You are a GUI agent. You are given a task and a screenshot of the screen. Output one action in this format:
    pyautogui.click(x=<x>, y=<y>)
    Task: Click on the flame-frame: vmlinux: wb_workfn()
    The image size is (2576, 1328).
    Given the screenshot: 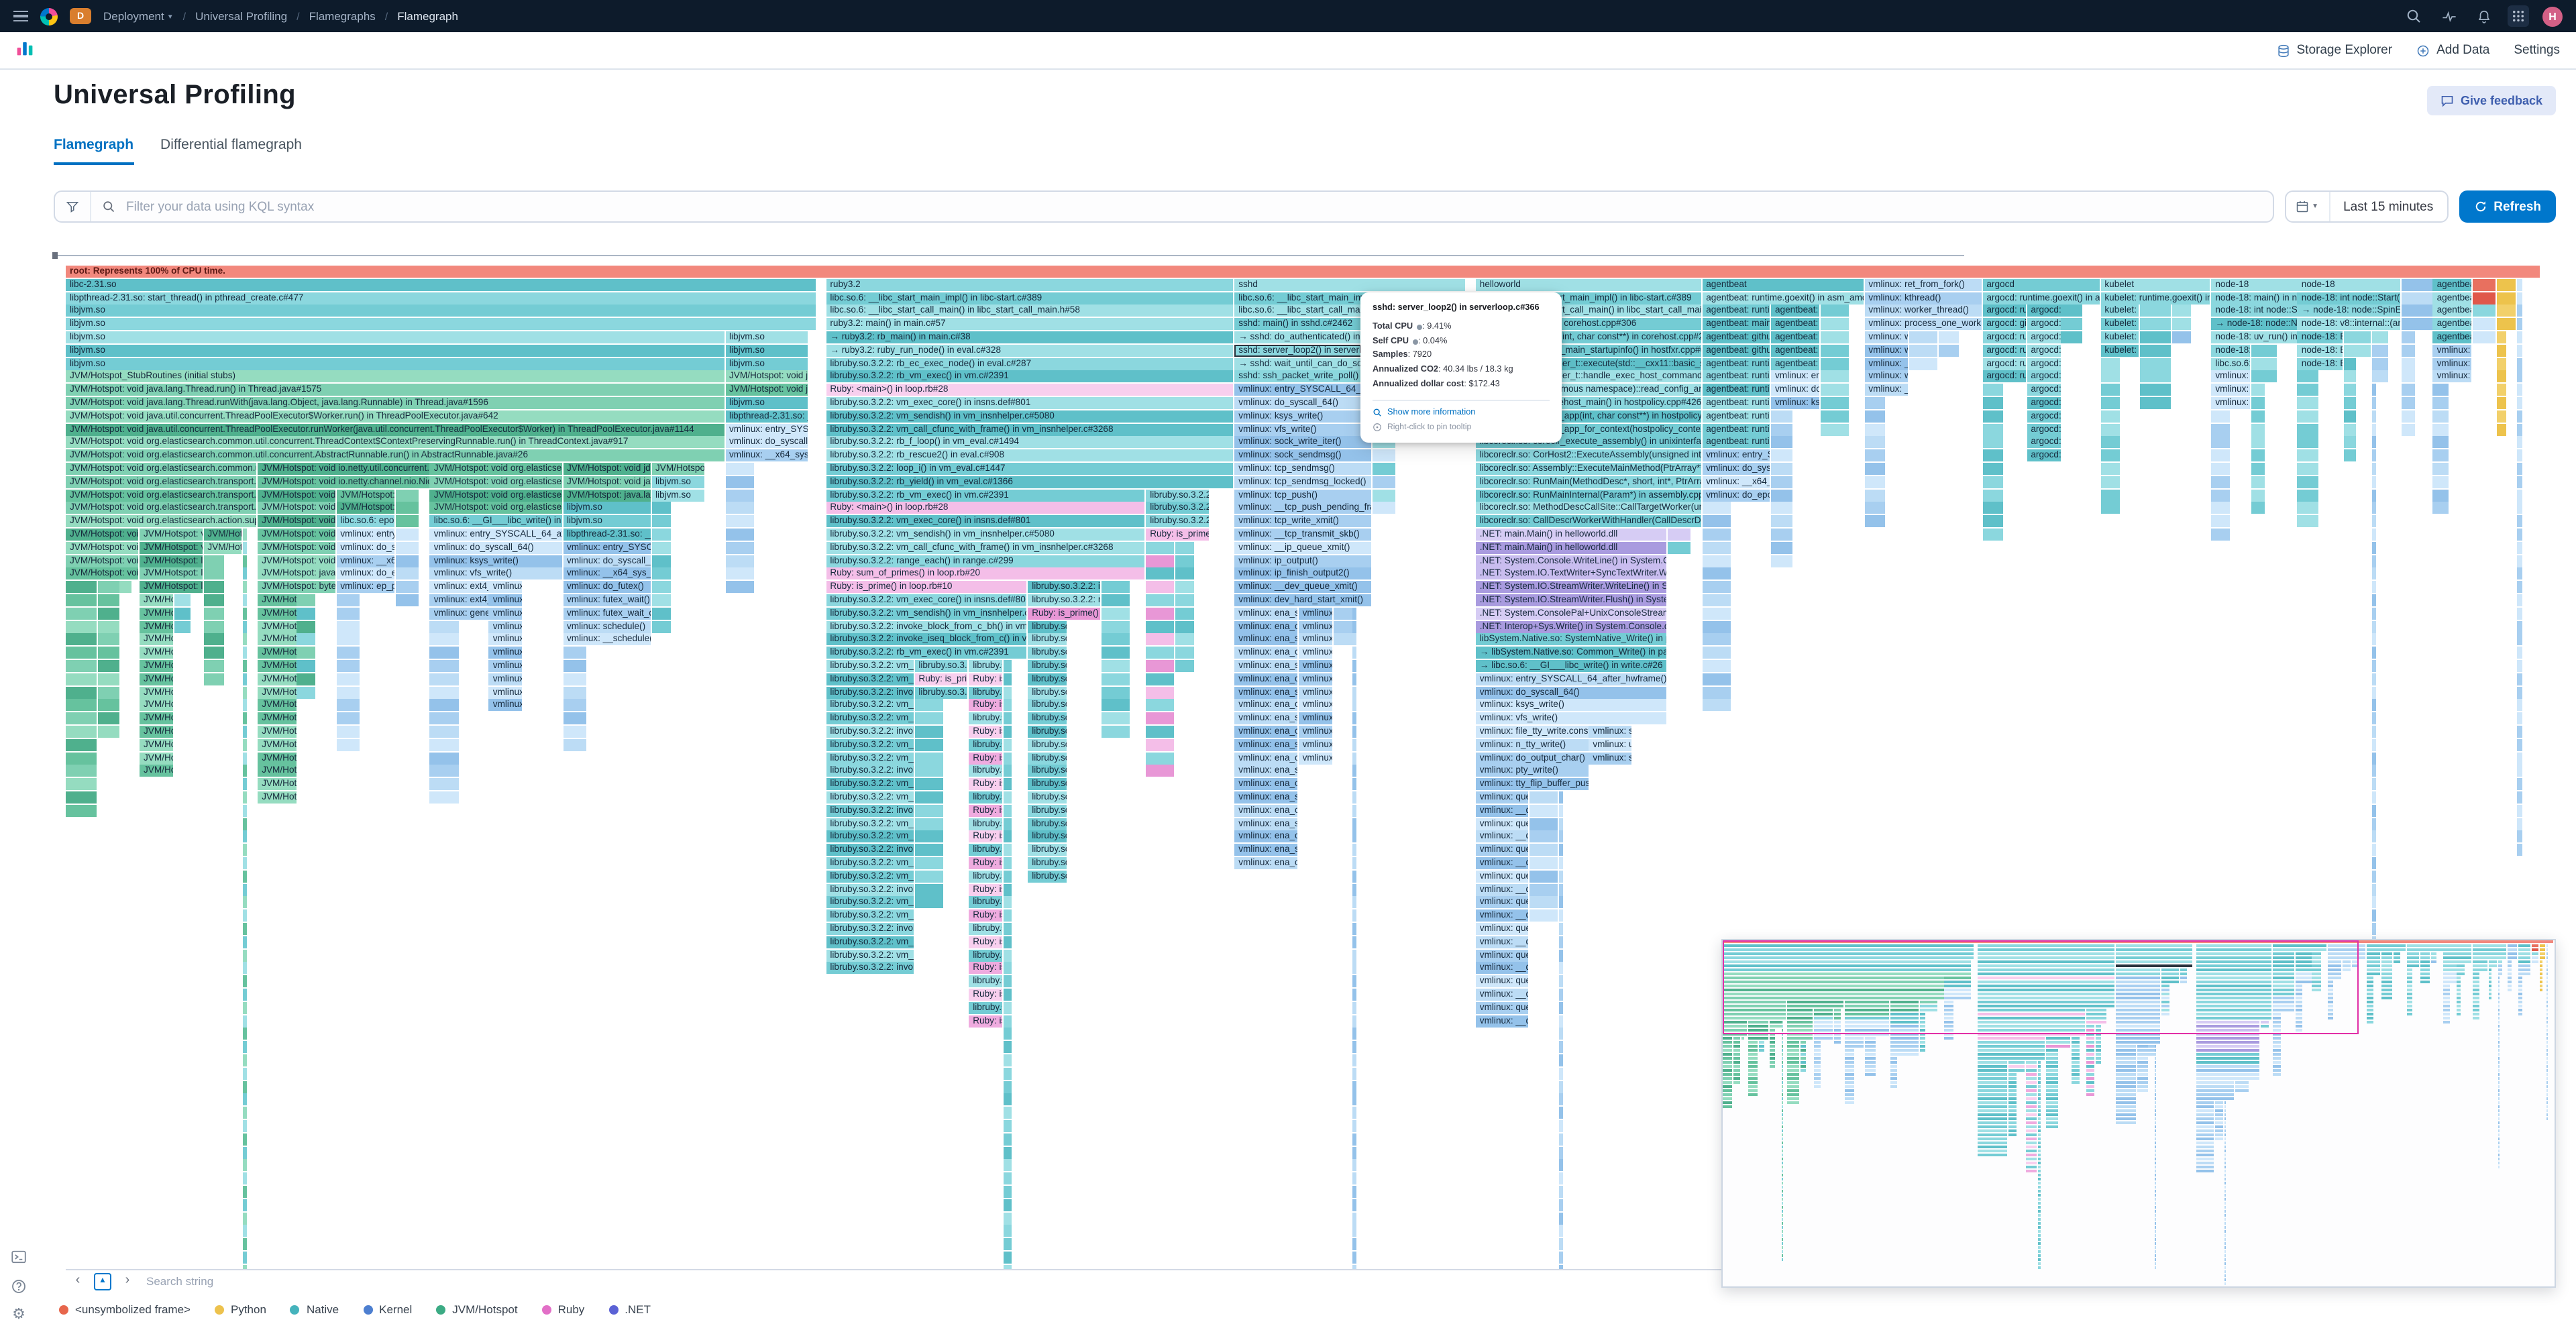 What is the action you would take?
    pyautogui.click(x=1886, y=337)
    